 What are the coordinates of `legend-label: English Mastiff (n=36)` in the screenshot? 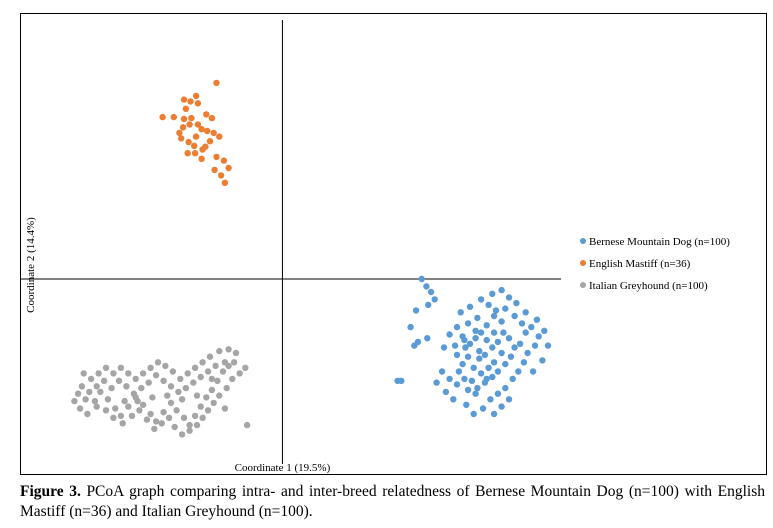 It's located at (640, 264).